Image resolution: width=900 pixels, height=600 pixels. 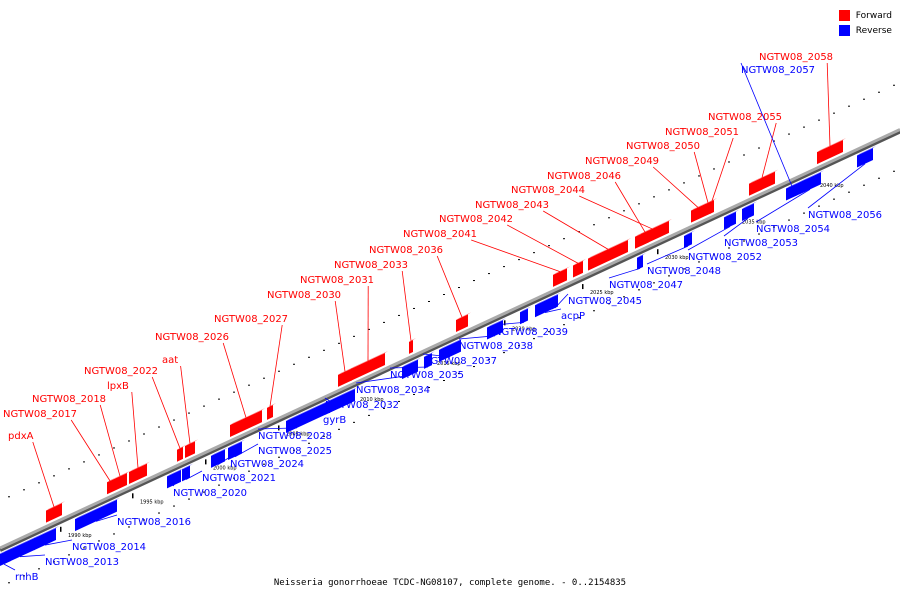 What do you see at coordinates (844, 30) in the screenshot?
I see `reverse-swatch` at bounding box center [844, 30].